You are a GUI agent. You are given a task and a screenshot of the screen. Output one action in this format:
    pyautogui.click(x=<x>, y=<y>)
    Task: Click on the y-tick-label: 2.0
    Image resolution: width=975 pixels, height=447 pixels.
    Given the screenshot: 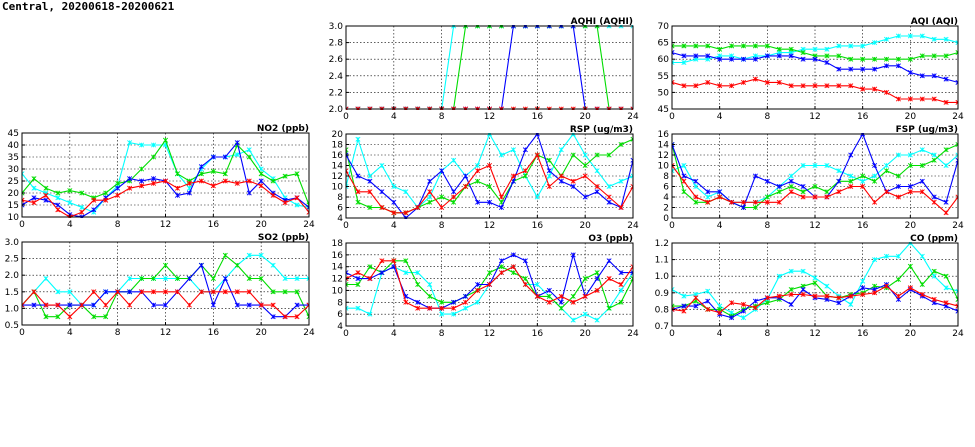 What is the action you would take?
    pyautogui.click(x=336, y=110)
    